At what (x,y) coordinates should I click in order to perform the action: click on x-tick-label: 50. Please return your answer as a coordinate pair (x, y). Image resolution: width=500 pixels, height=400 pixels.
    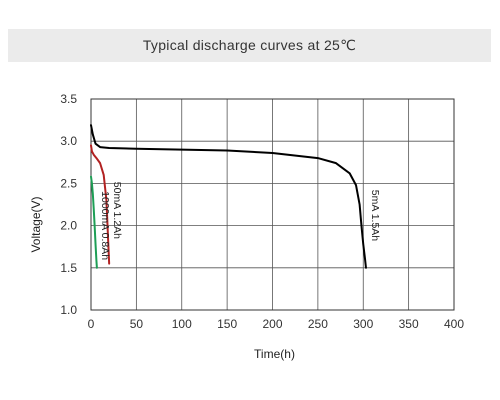
    Looking at the image, I should click on (137, 324).